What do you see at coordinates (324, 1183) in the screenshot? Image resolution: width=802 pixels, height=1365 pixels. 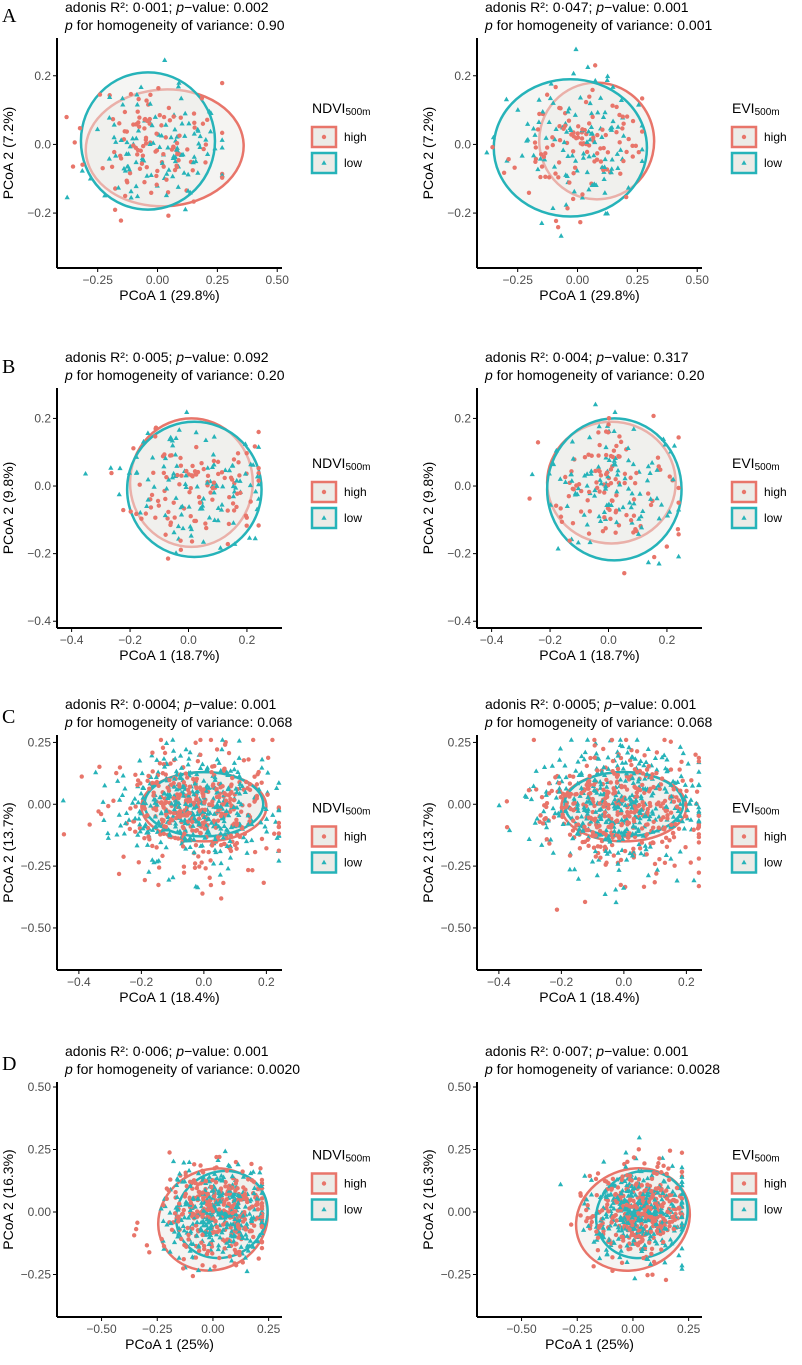 I see `legend-marker-high` at bounding box center [324, 1183].